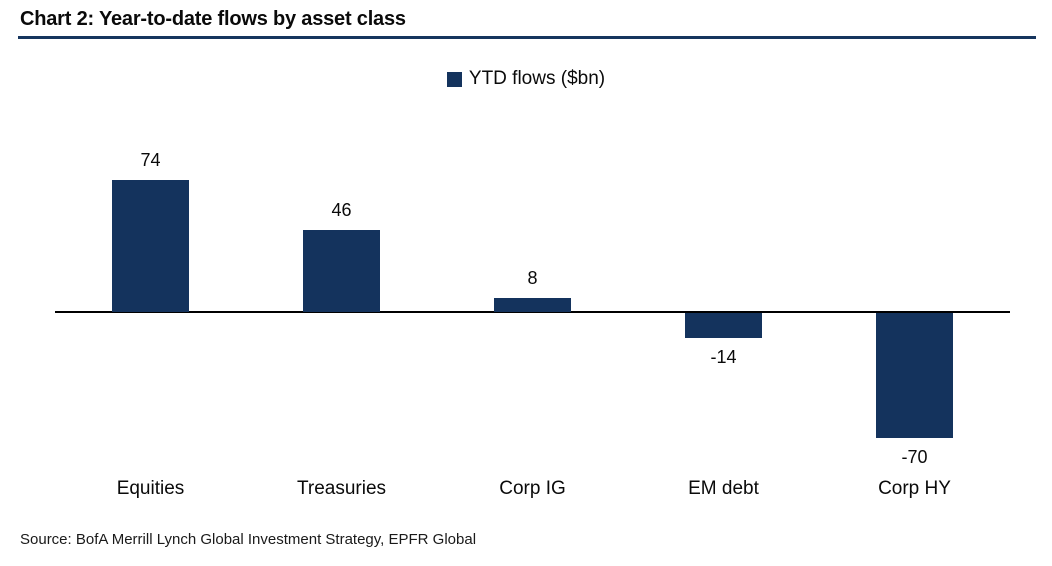  Describe the element at coordinates (150, 160) in the screenshot. I see `value-label: 74` at that location.